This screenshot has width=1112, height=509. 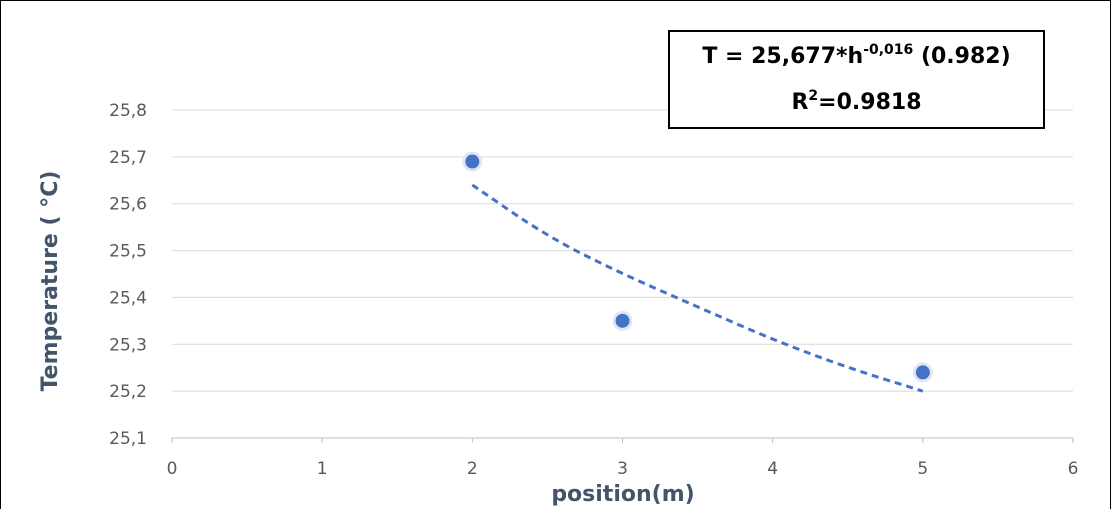 What do you see at coordinates (622, 494) in the screenshot?
I see `x-axis-title: position(m)` at bounding box center [622, 494].